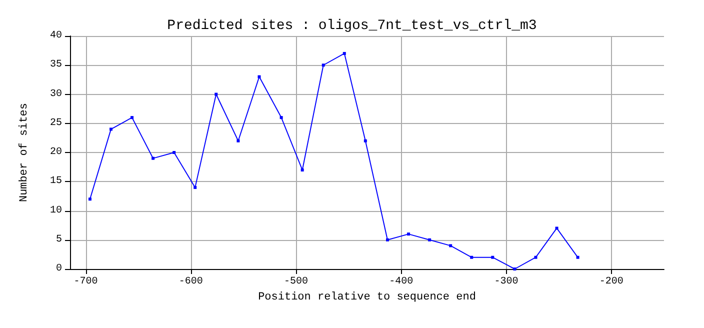 This screenshot has width=704, height=328. I want to click on chart-title: Predicted sites : oligos_7nt_test_vs_ctrl_m3, so click(352, 26).